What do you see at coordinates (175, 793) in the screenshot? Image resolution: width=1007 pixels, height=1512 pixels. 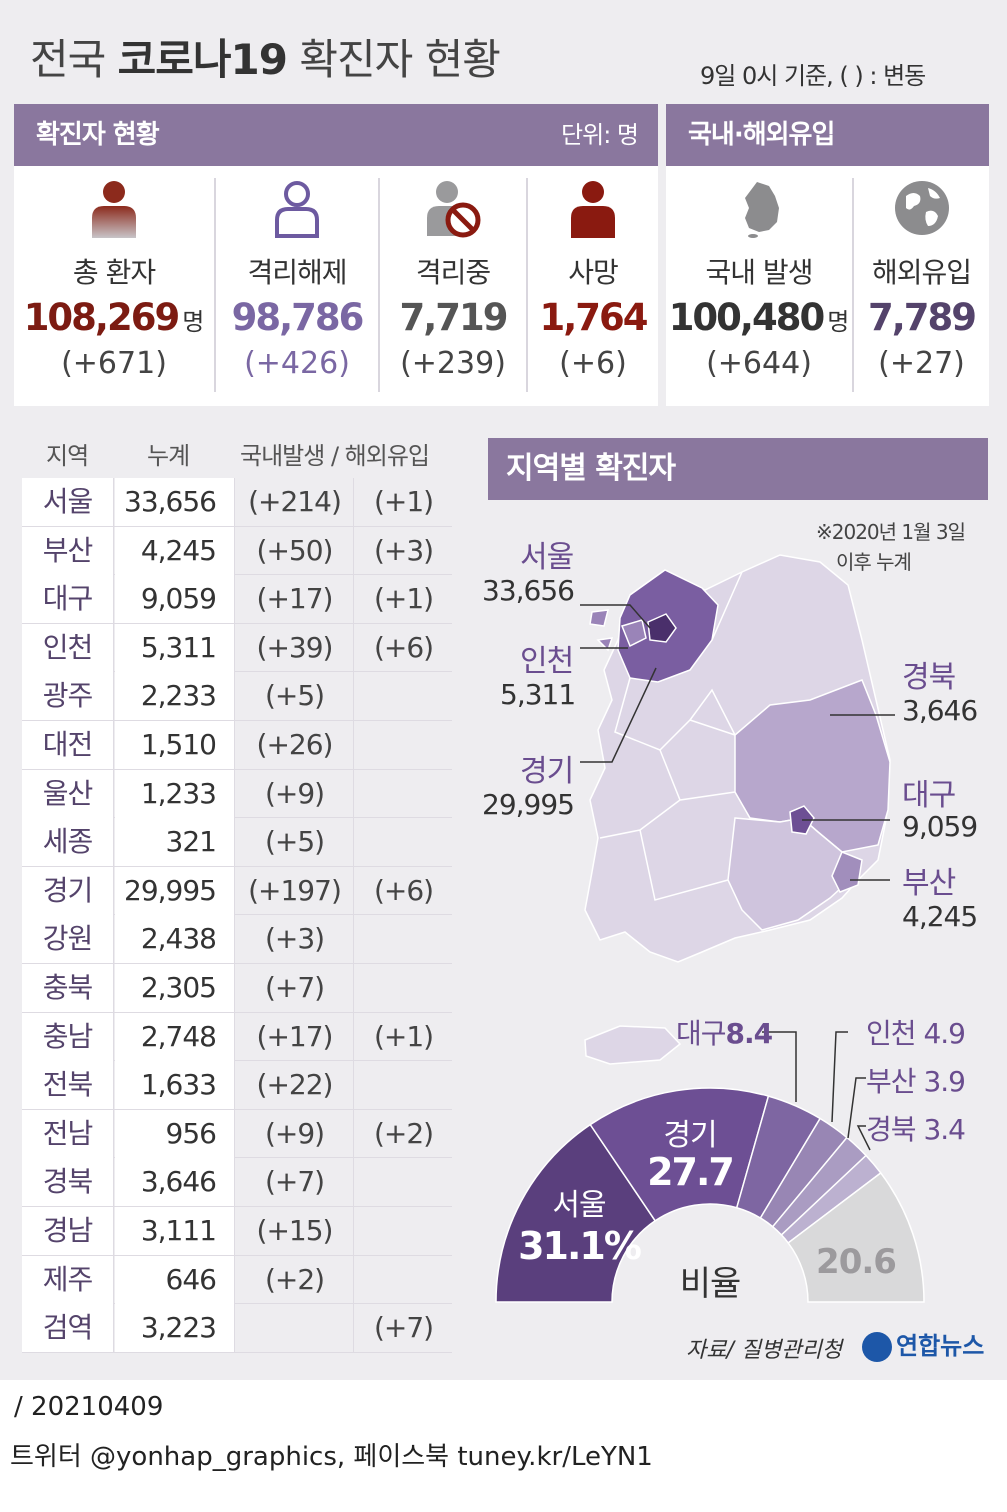 I see `cell-total: 1,233` at bounding box center [175, 793].